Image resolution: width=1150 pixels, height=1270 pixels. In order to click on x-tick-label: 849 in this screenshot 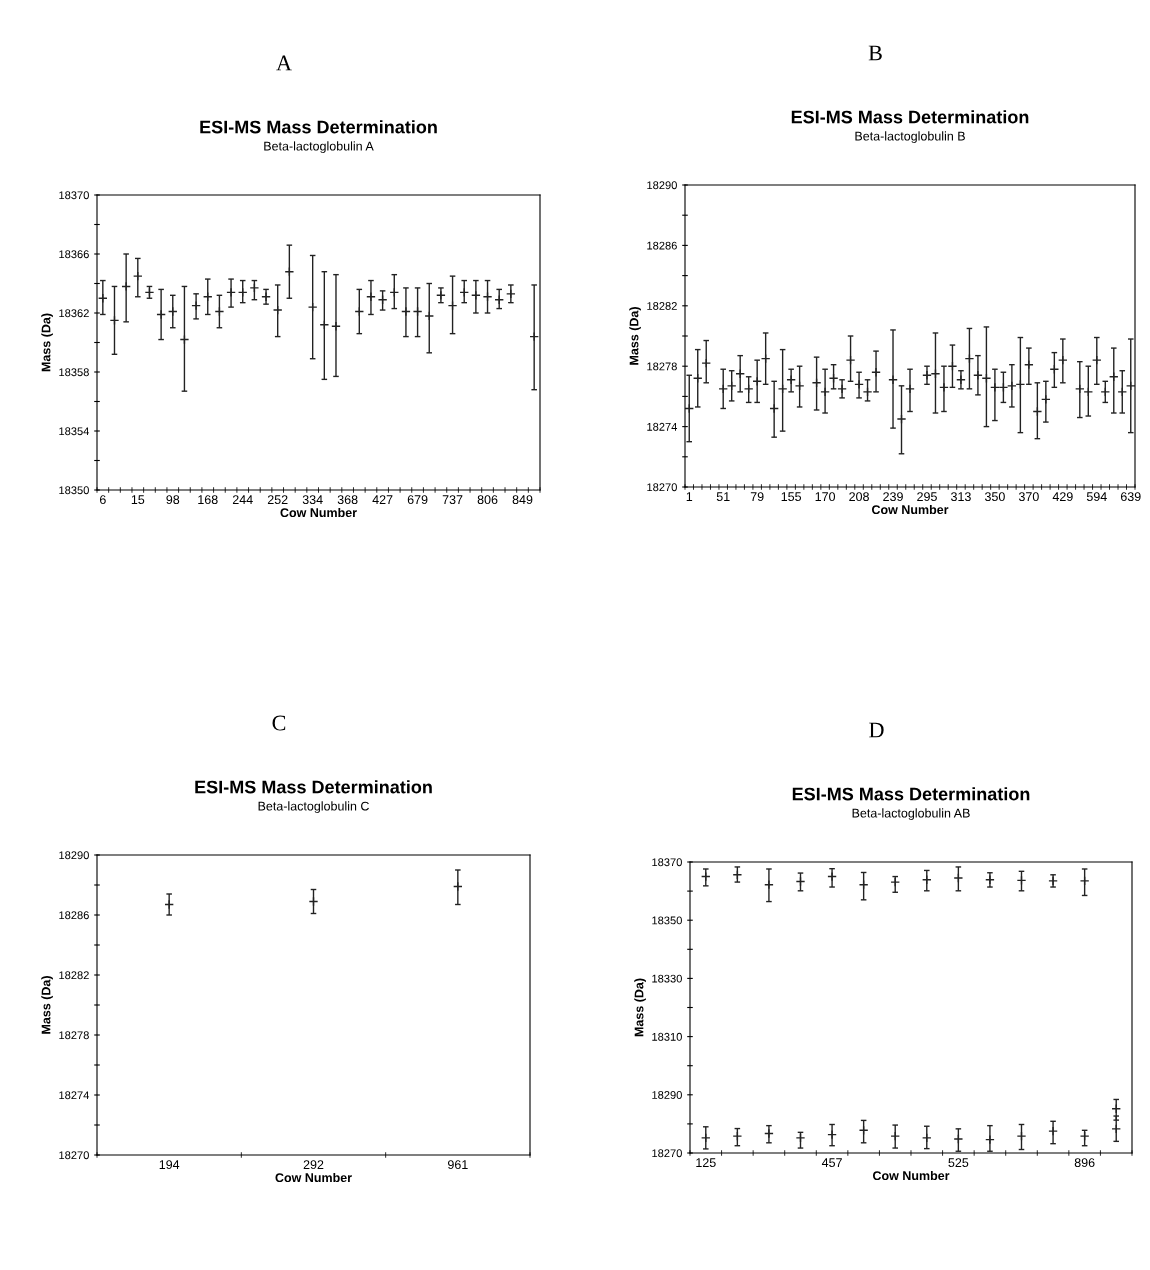, I will do `click(522, 500)`.